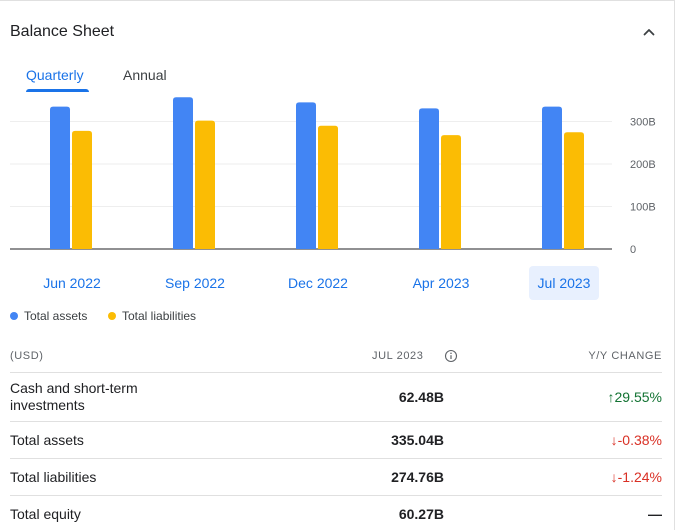 The image size is (675, 532). I want to click on table-header: (USD) JUL 2023 Y/Y CHANGE, so click(336, 356).